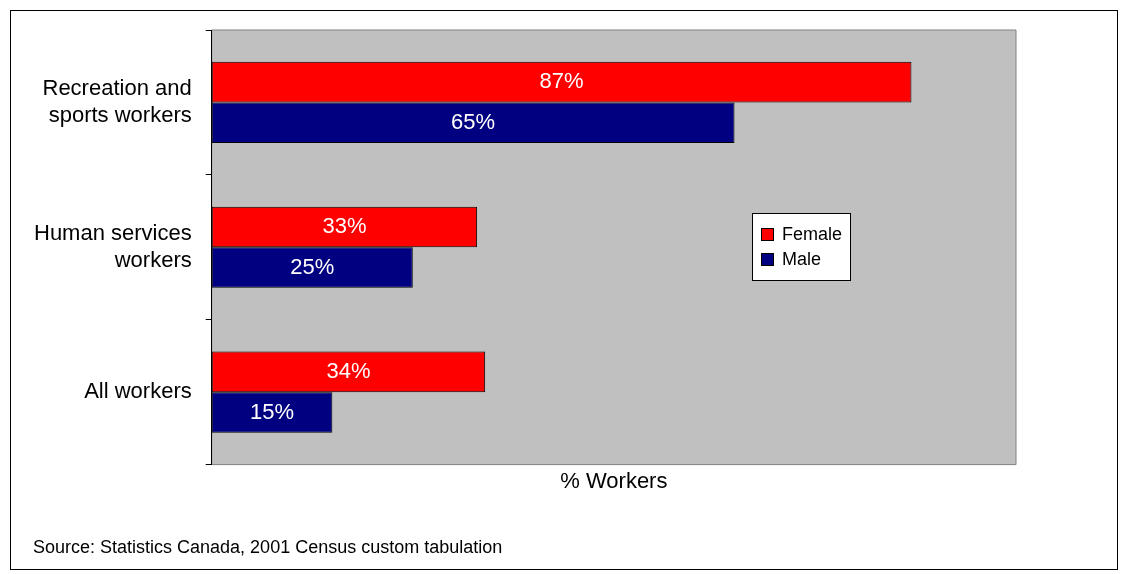  I want to click on data-label: 87%, so click(561, 81).